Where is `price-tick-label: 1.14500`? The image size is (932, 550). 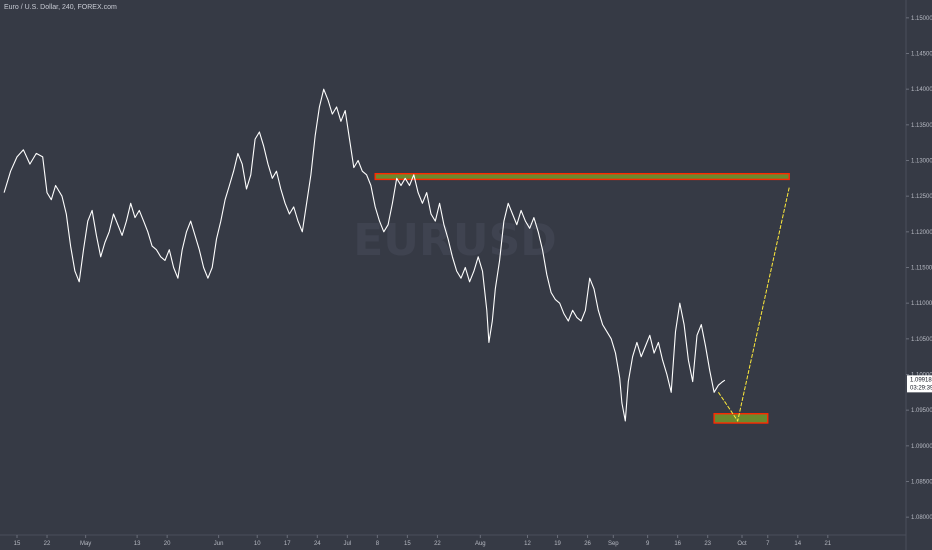 price-tick-label: 1.14500 is located at coordinates (921, 55).